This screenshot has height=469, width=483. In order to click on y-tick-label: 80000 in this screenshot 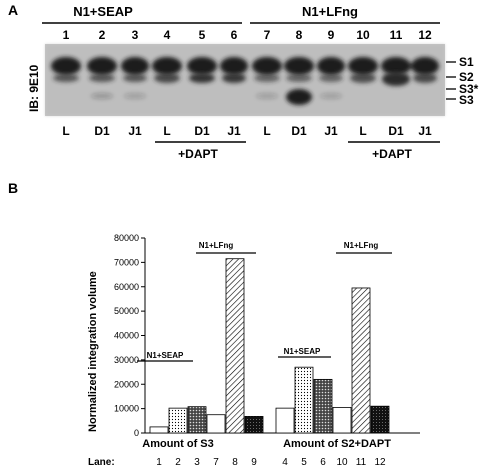, I will do `click(126, 238)`.